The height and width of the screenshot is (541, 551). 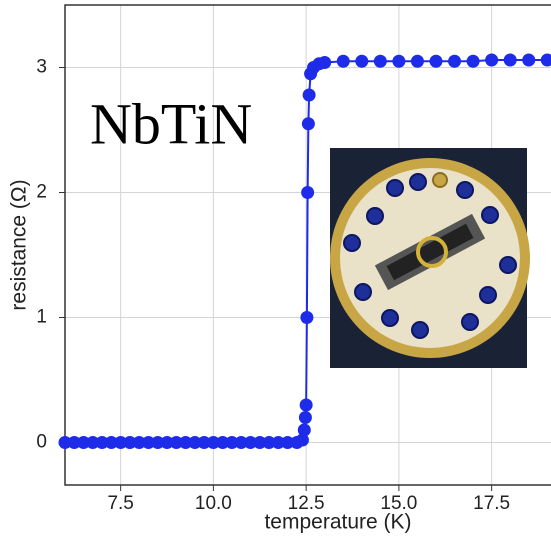 What do you see at coordinates (430, 258) in the screenshot?
I see `inset-photo` at bounding box center [430, 258].